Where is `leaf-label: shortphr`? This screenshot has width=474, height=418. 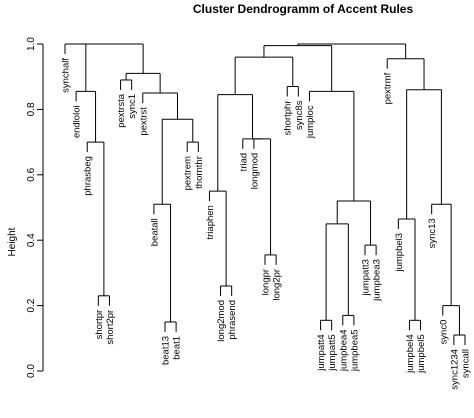 leaf-label: shortphr is located at coordinates (288, 118).